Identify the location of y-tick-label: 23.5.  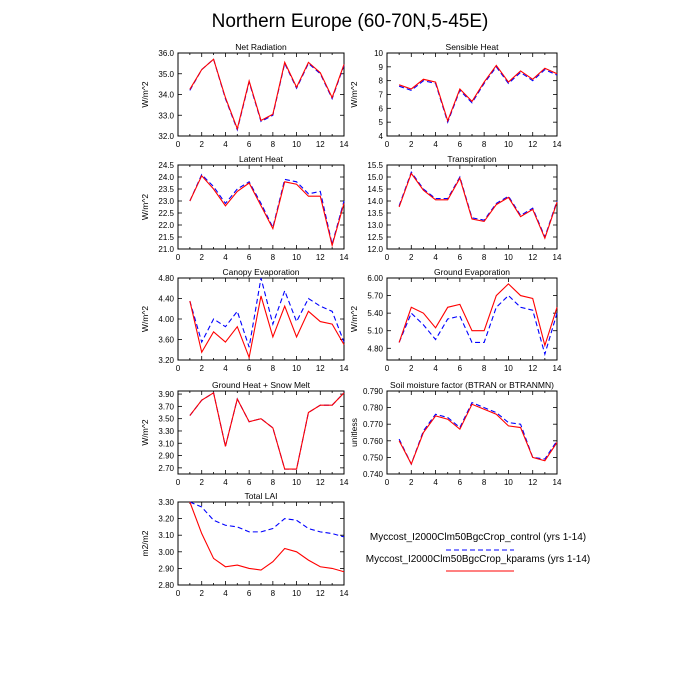
(166, 189).